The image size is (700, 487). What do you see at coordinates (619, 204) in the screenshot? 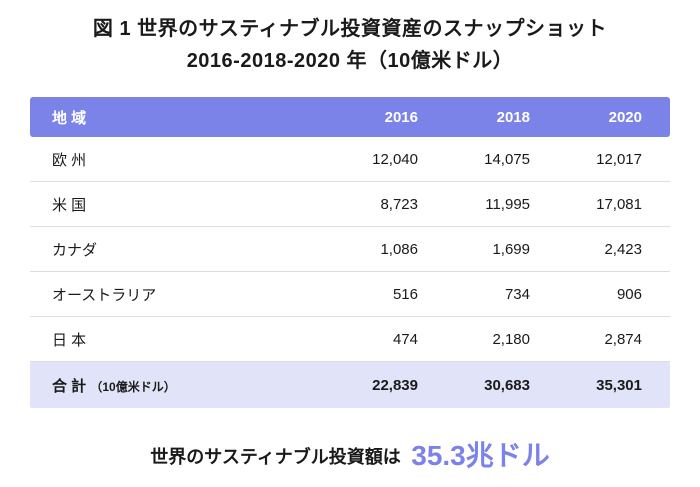
I see `value-2020: 17,081` at bounding box center [619, 204].